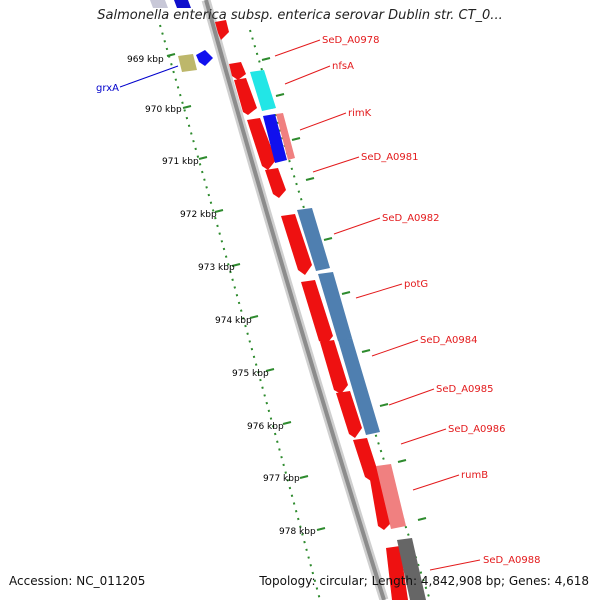 The image size is (600, 600). Describe the element at coordinates (474, 475) in the screenshot. I see `gene-label-rumB: rumB` at that location.